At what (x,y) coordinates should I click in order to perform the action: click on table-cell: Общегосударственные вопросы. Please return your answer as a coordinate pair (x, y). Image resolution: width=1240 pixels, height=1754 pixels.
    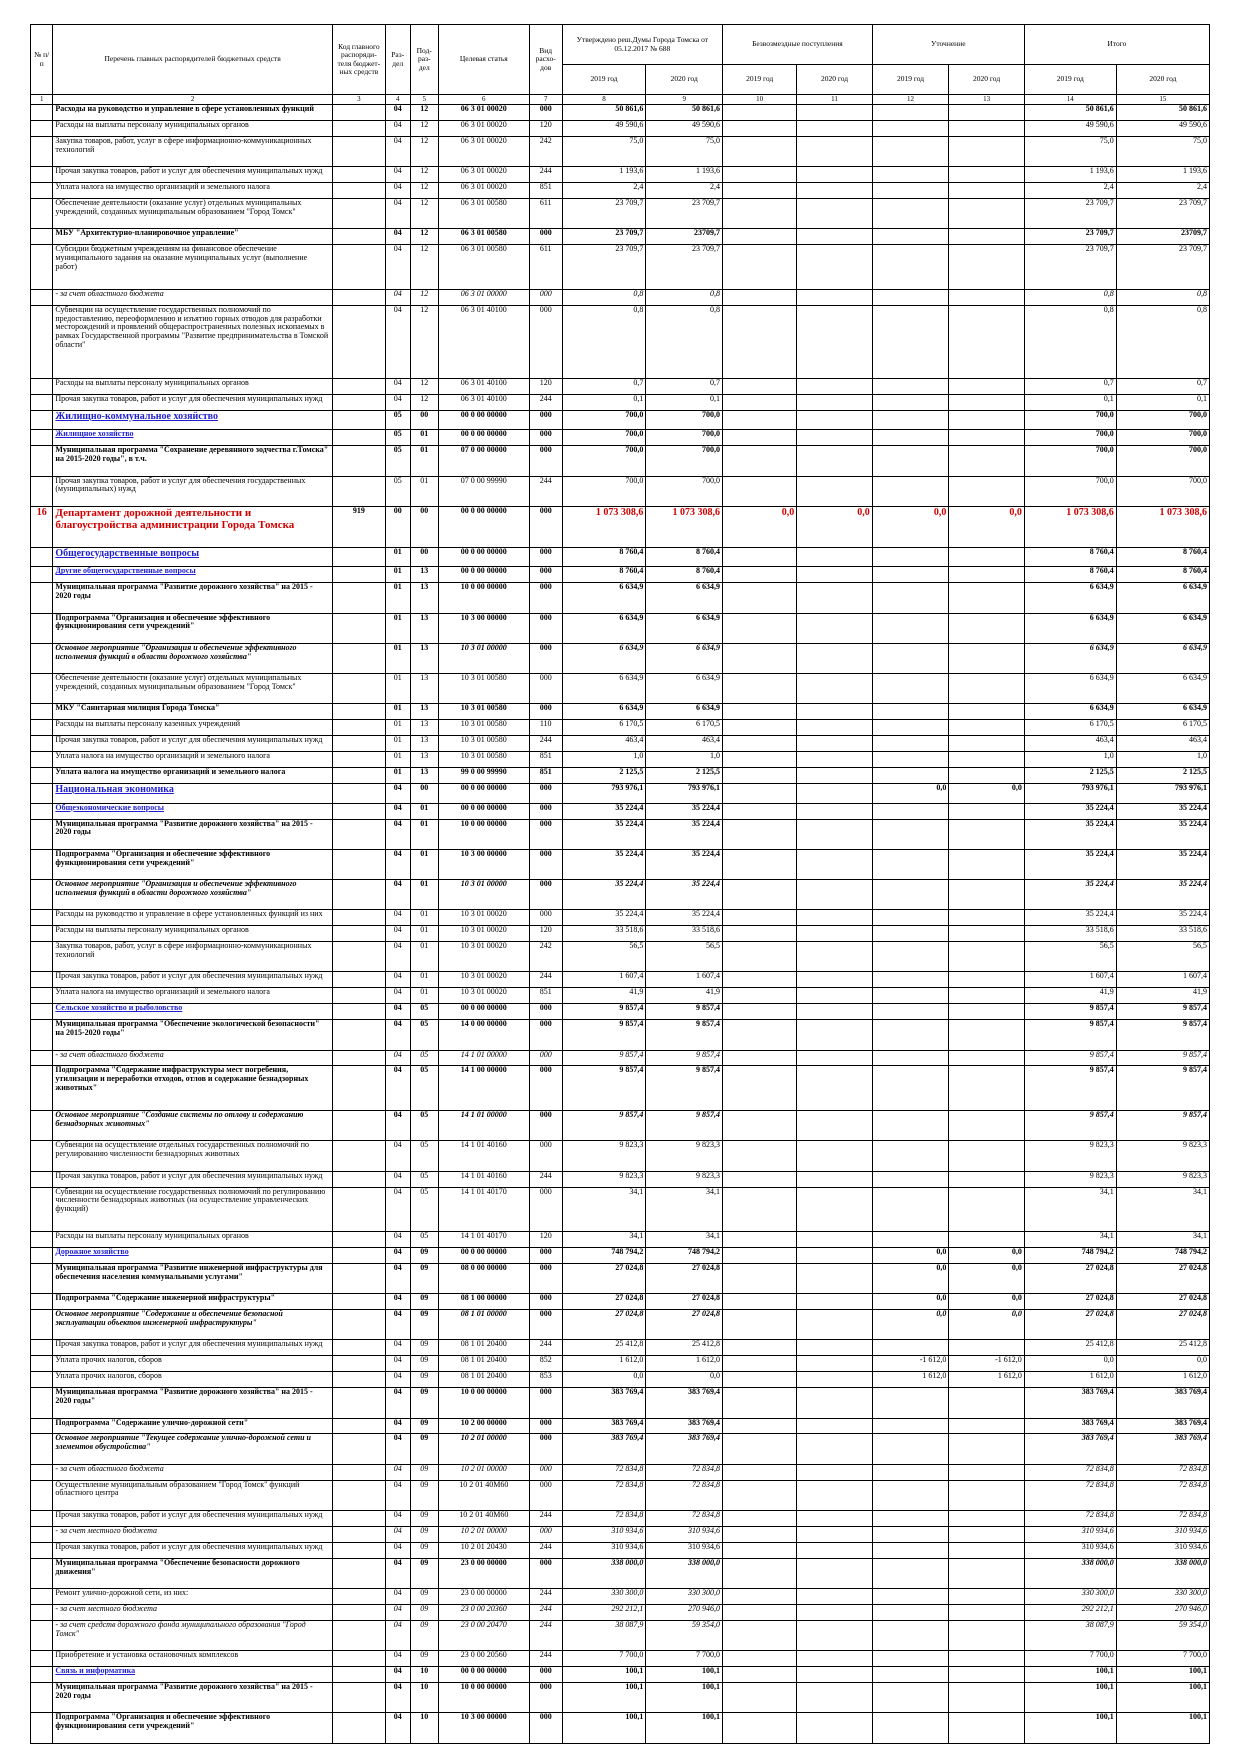
    Looking at the image, I should click on (192, 557).